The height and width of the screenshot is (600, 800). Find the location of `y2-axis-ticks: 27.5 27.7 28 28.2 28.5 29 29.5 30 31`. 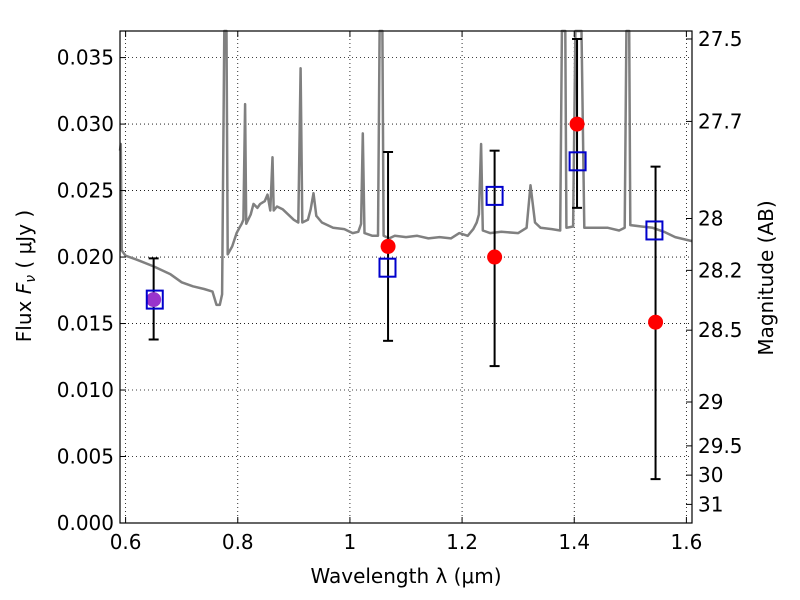

y2-axis-ticks: 27.5 27.7 28 28.2 28.5 29 29.5 30 31 is located at coordinates (714, 271).